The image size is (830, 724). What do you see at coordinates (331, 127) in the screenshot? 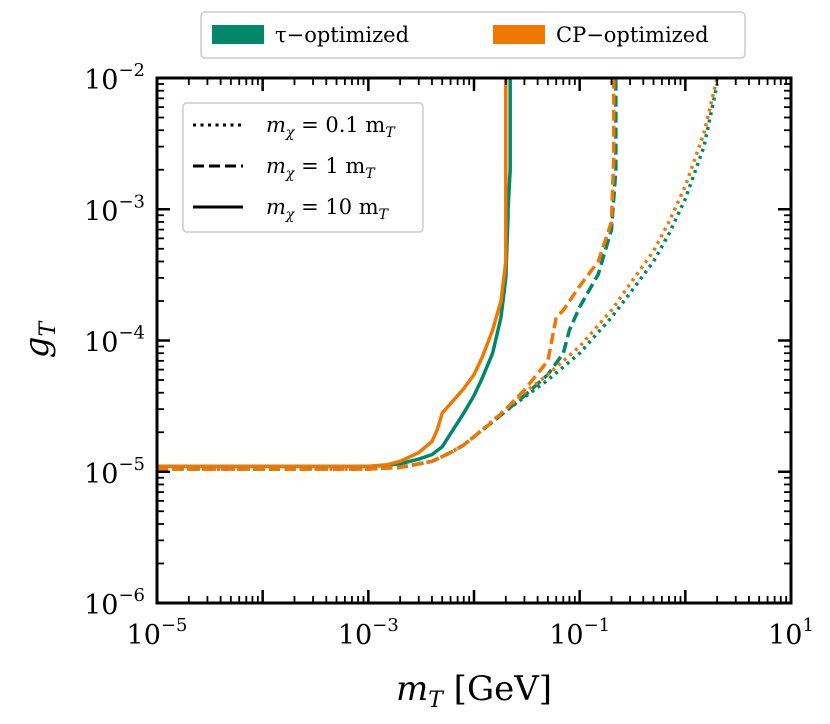
I see `legend-label-dotted: mχ = 0.1 mT` at bounding box center [331, 127].